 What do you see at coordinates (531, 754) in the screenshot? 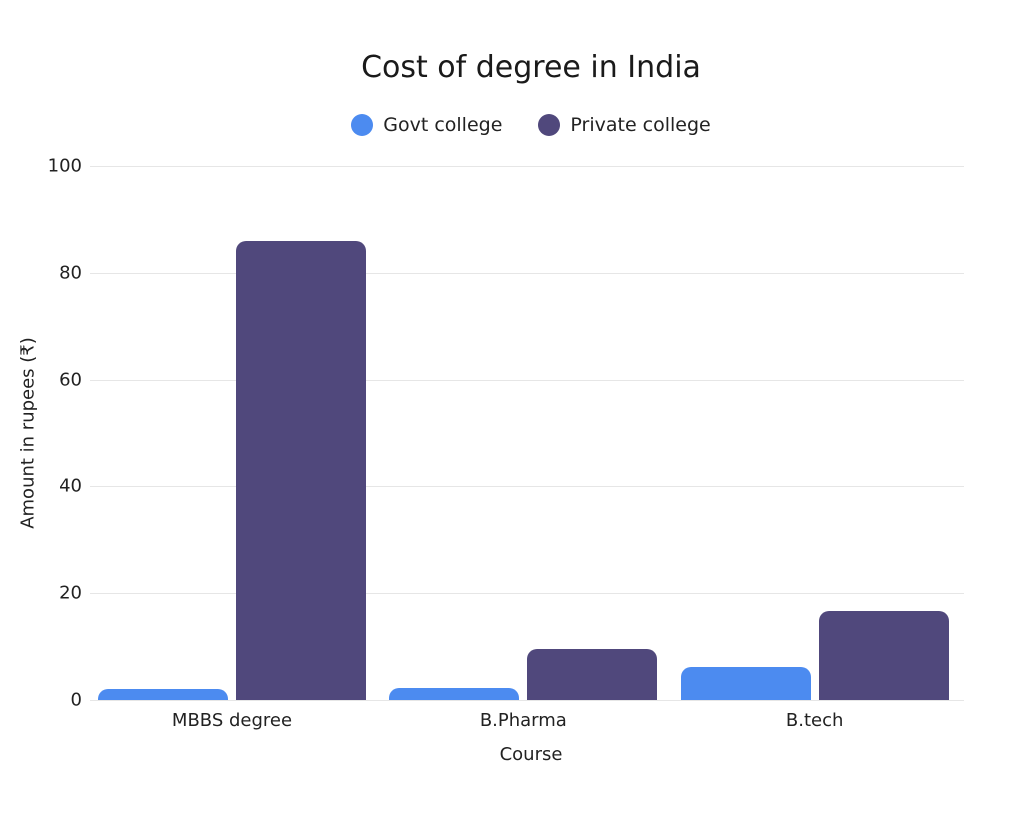
I see `x-axis-label: Course` at bounding box center [531, 754].